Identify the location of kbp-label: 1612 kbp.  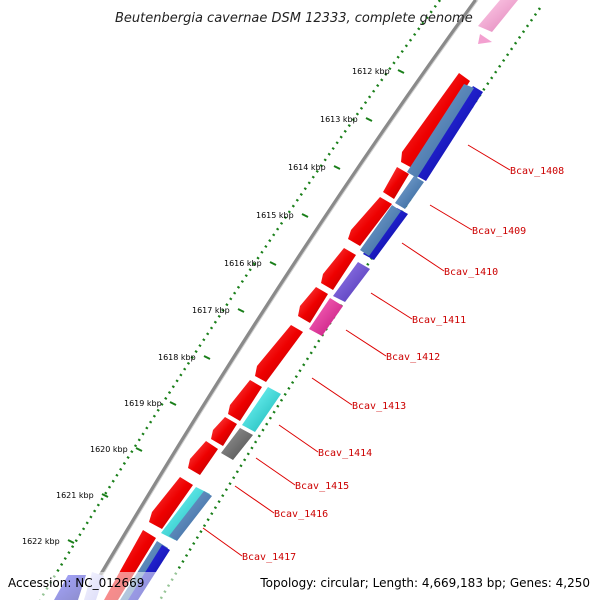
(371, 71).